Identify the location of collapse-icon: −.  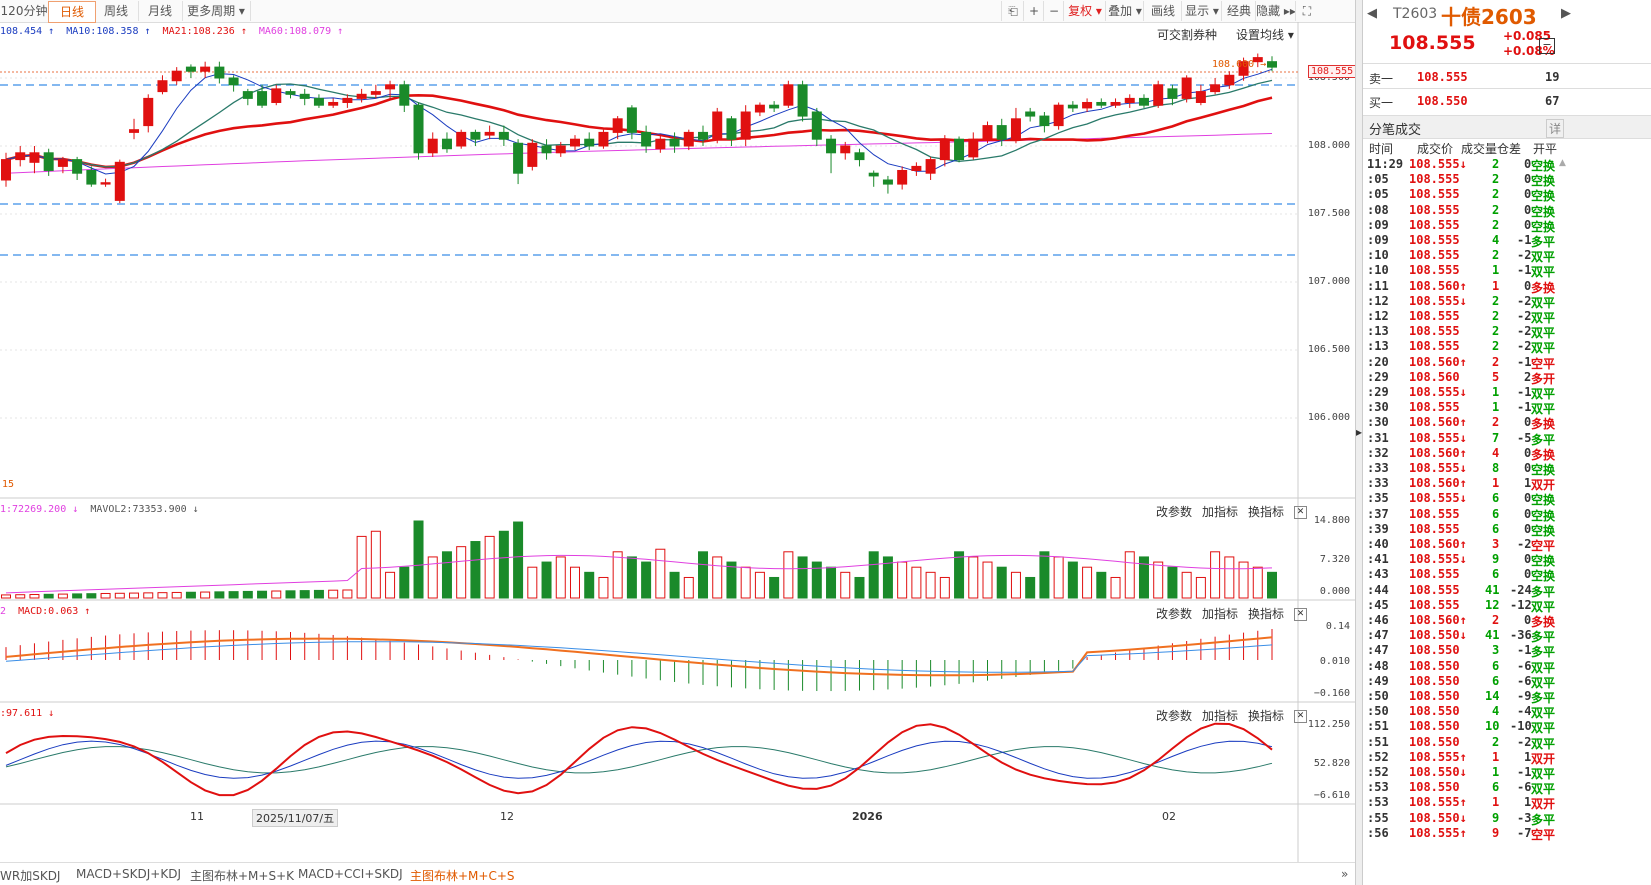
(1547, 46).